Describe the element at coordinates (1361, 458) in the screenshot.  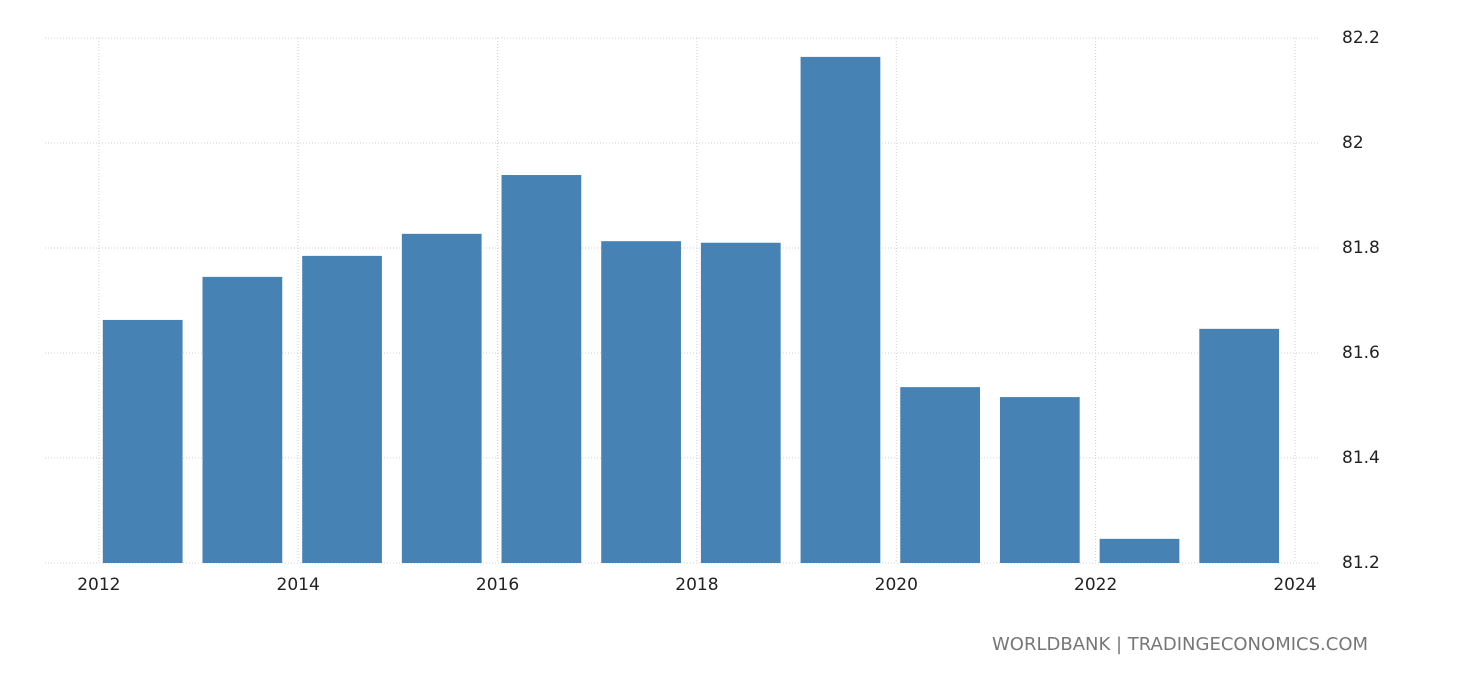
I see `y-tick-label: 81.4` at that location.